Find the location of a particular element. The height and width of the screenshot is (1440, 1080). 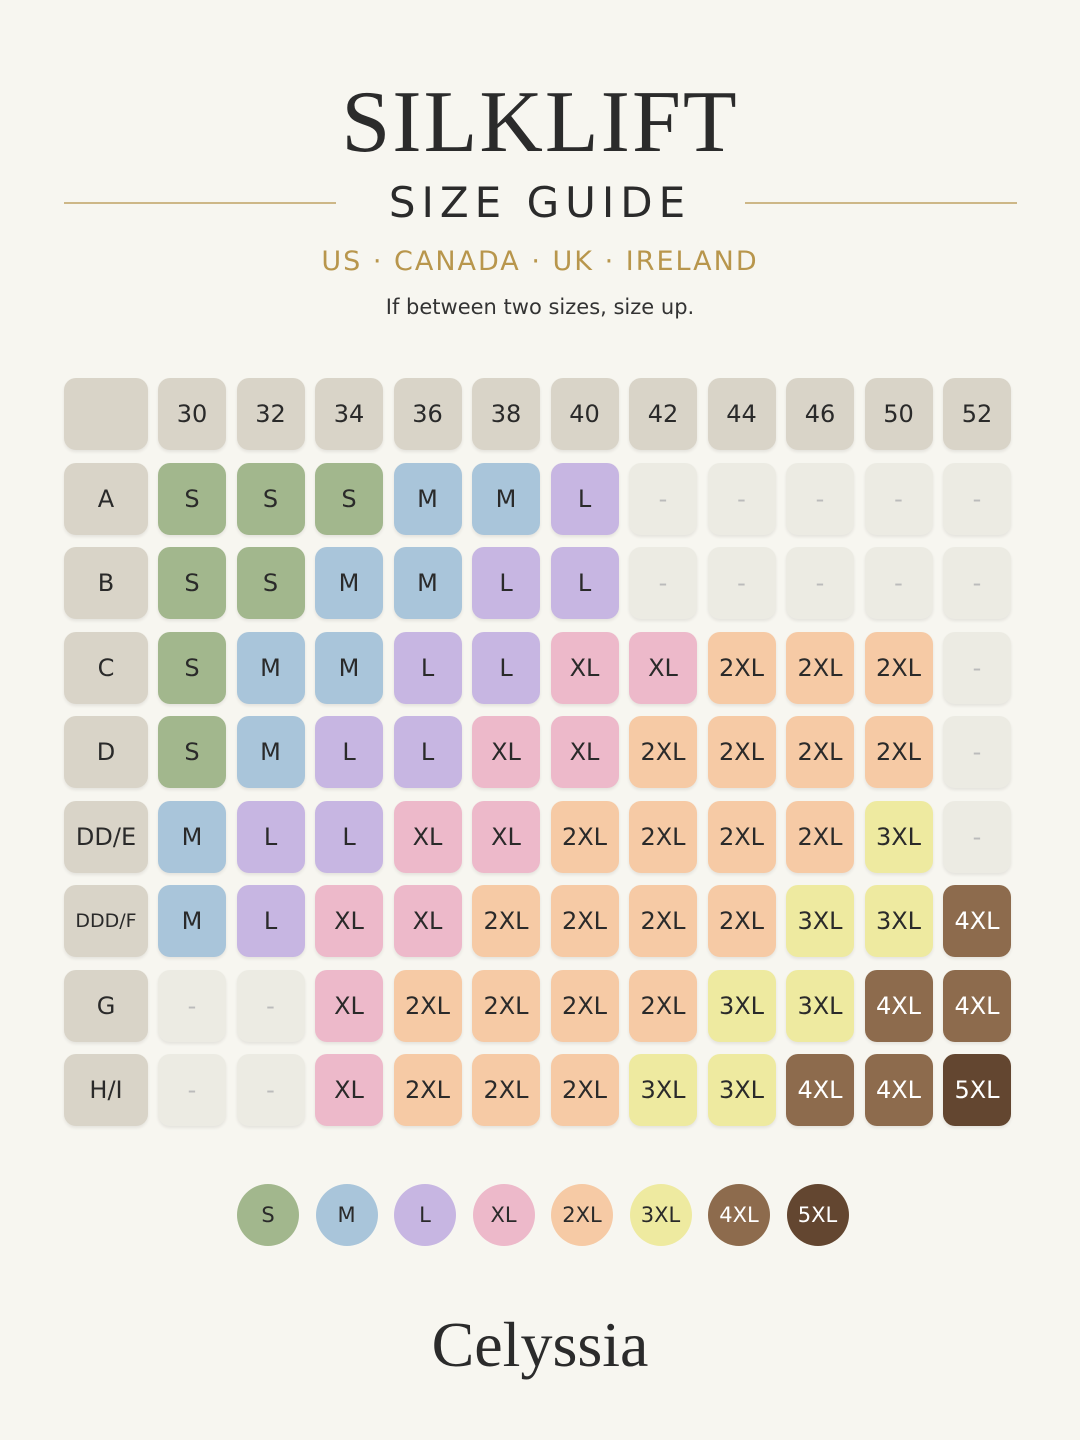

size-cell: 5XL is located at coordinates (977, 1090).